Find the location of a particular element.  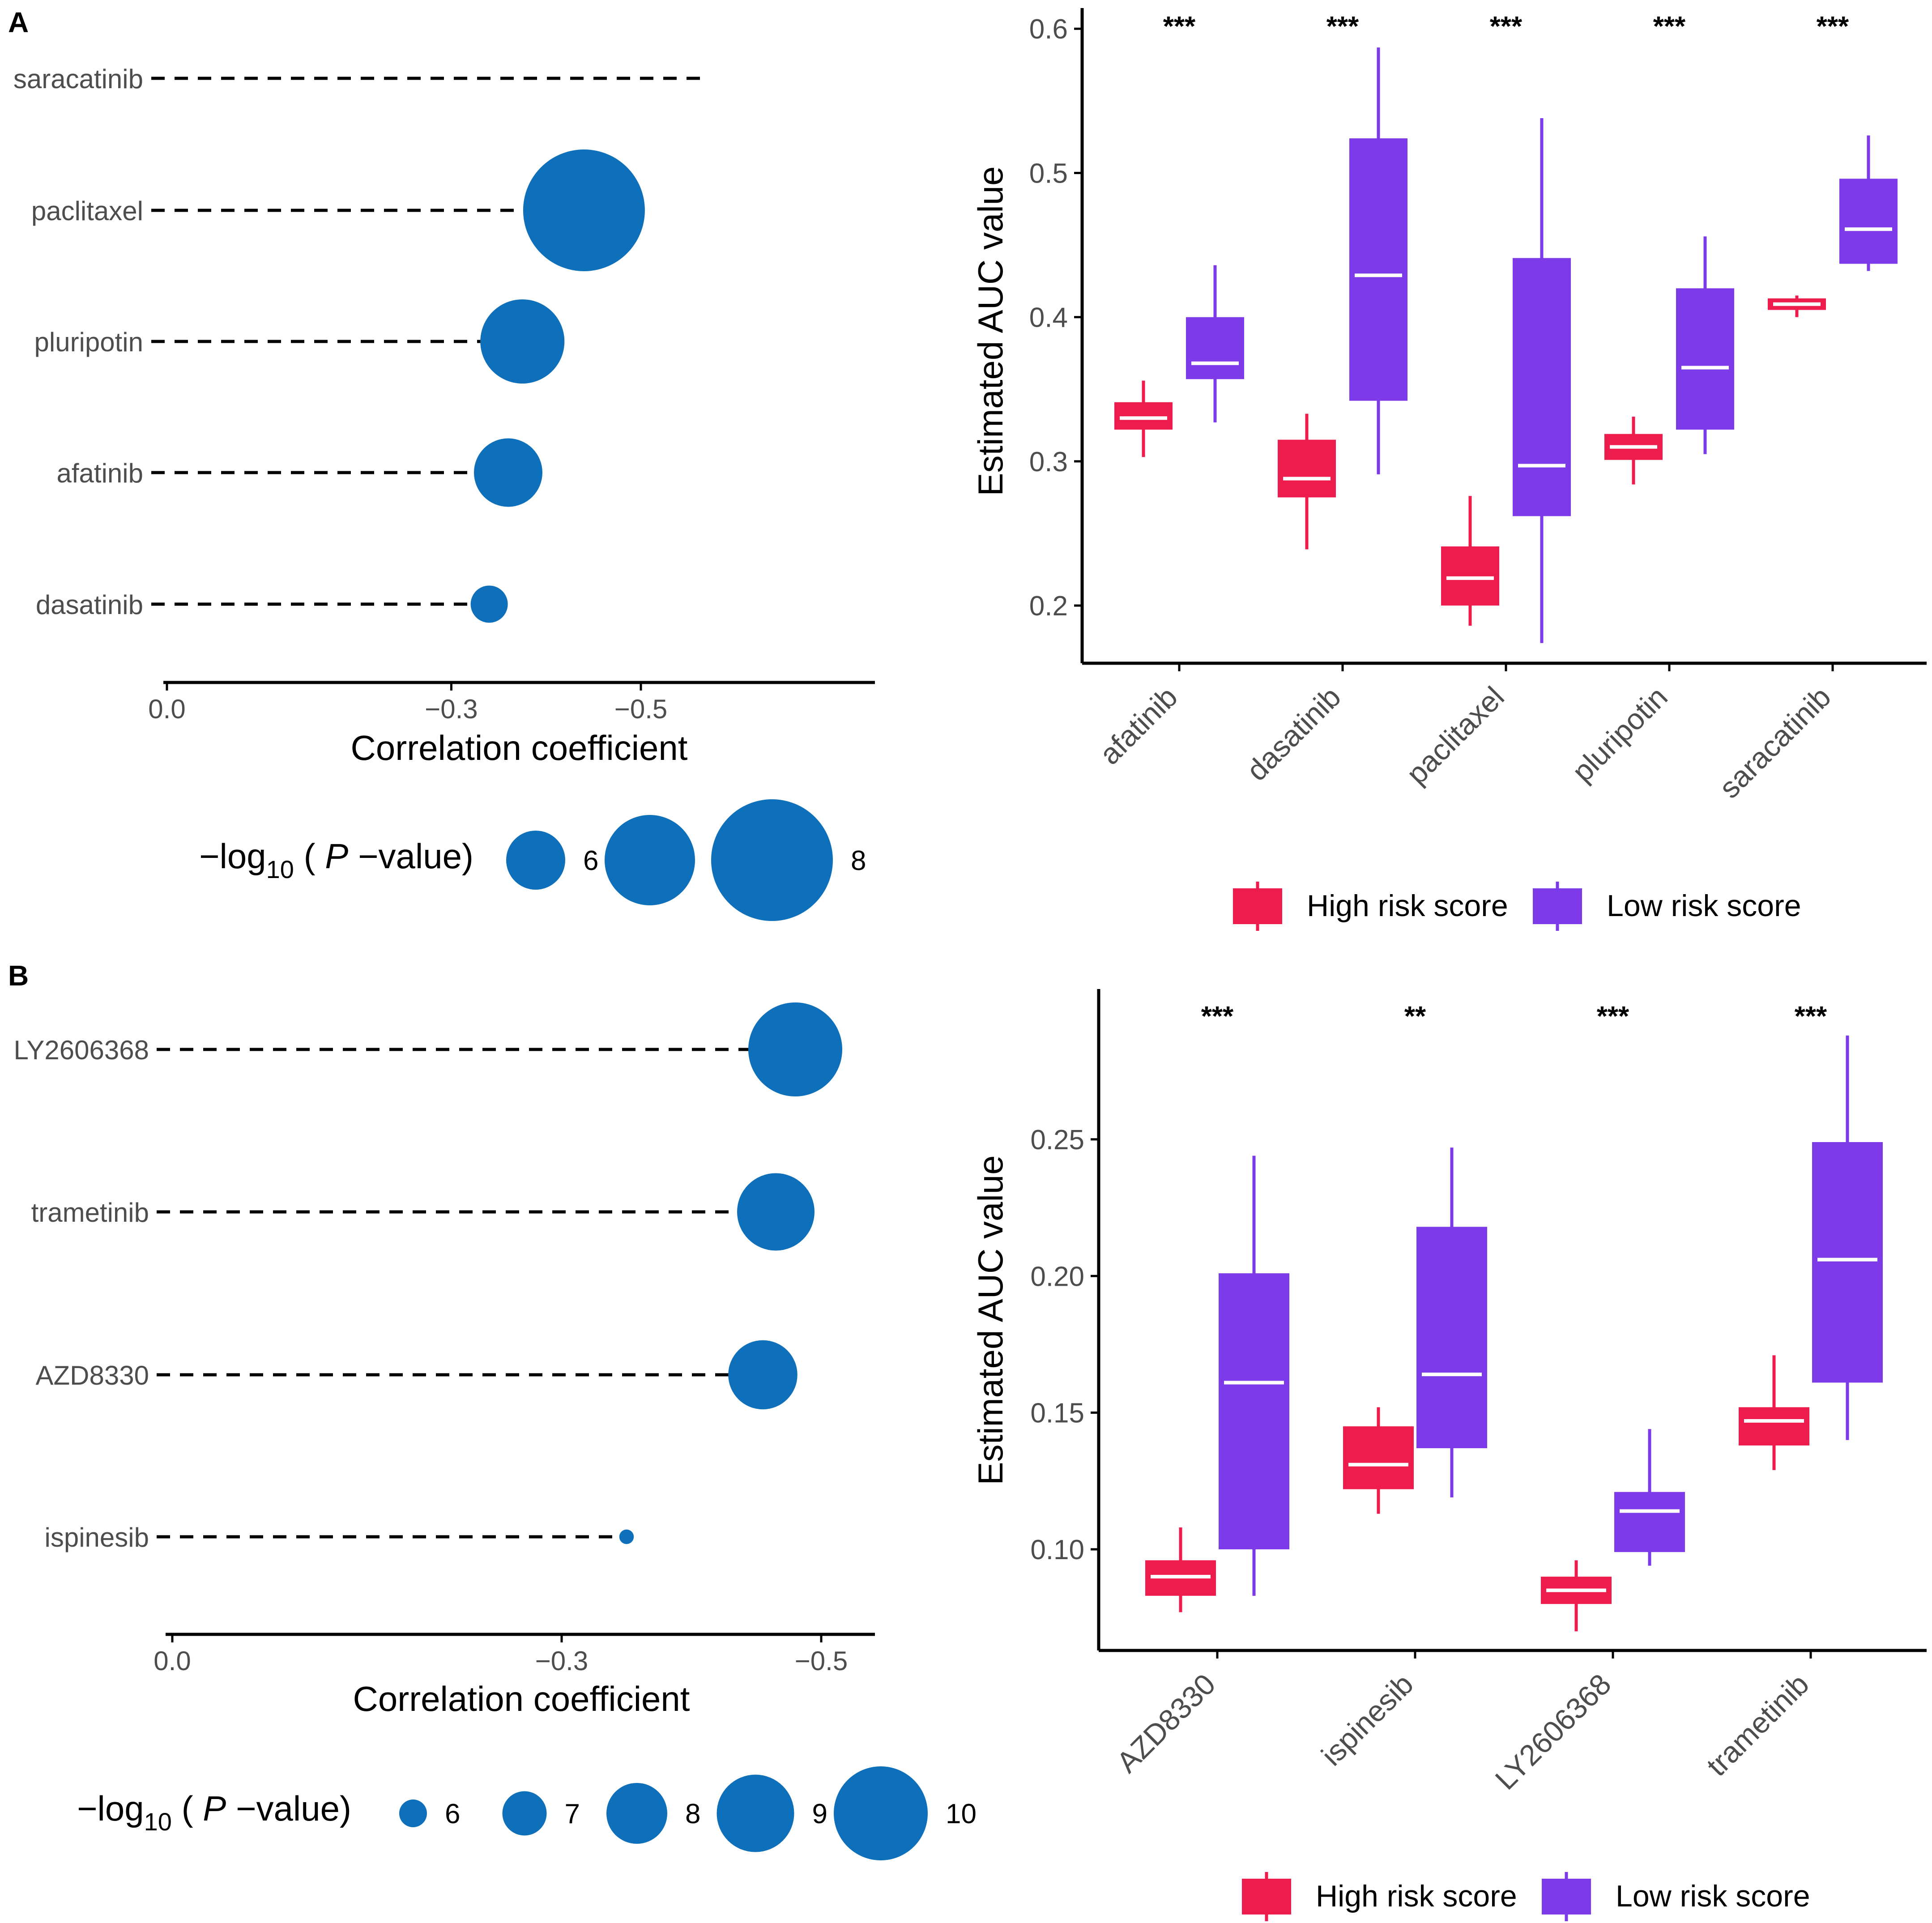

box-high-ispinesib is located at coordinates (1378, 1458).